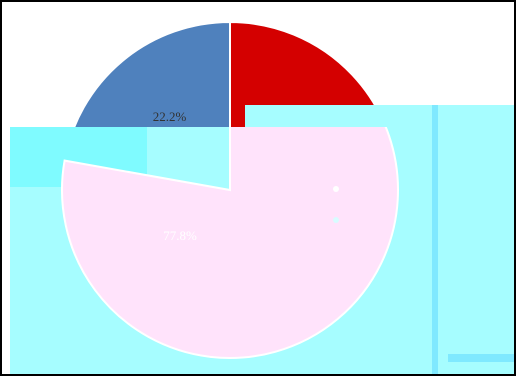  What do you see at coordinates (180, 235) in the screenshot?
I see `data-label: 77.8%` at bounding box center [180, 235].